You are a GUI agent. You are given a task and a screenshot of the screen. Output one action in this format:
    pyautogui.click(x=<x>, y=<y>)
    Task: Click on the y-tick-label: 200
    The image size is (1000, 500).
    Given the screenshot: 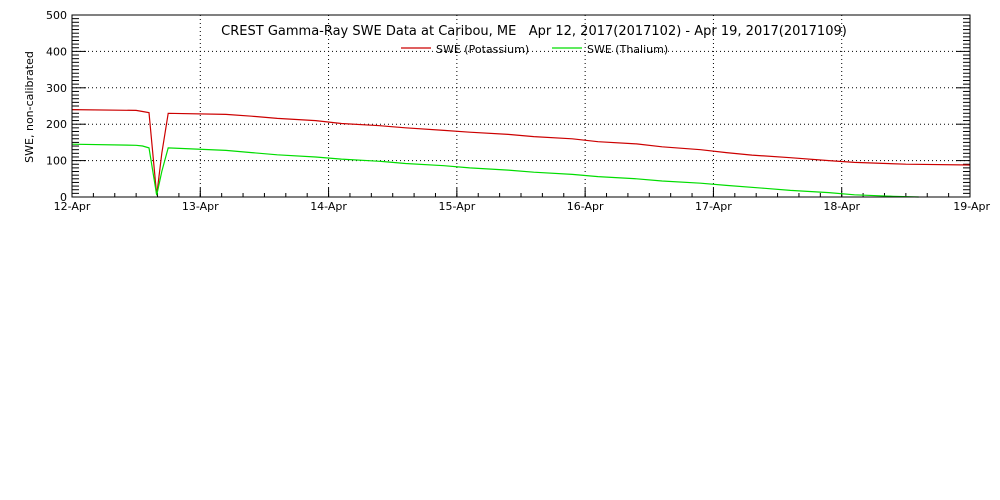 What is the action you would take?
    pyautogui.click(x=56, y=124)
    